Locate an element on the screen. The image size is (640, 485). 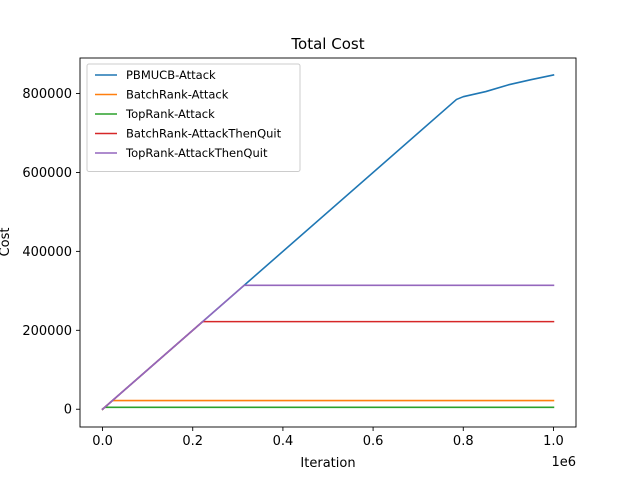
x-axis-offset-text: 1e6 is located at coordinates (563, 462).